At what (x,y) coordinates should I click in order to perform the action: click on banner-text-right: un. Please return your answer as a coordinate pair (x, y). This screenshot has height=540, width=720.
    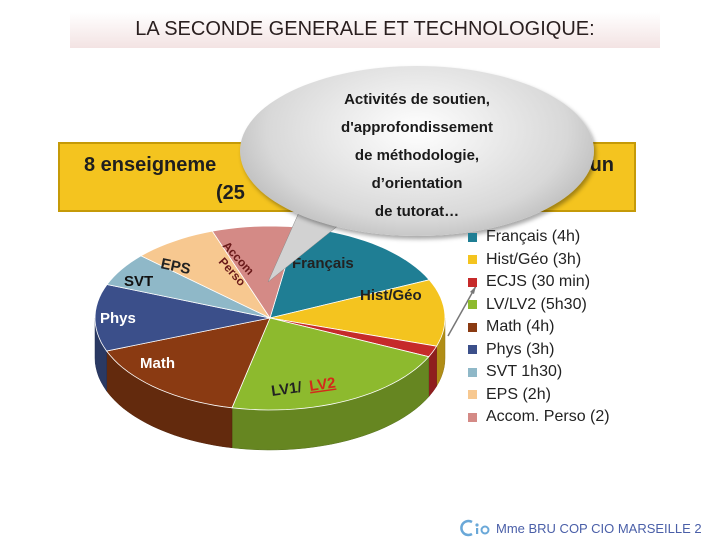
    Looking at the image, I should click on (601, 165).